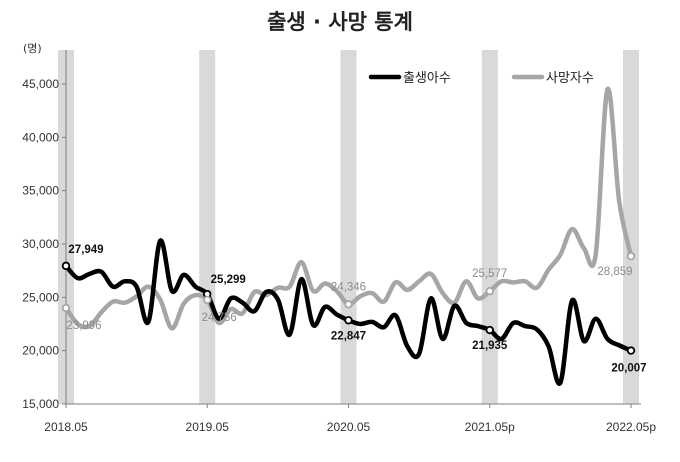  I want to click on x-tick-label: 2018.05, so click(66, 427).